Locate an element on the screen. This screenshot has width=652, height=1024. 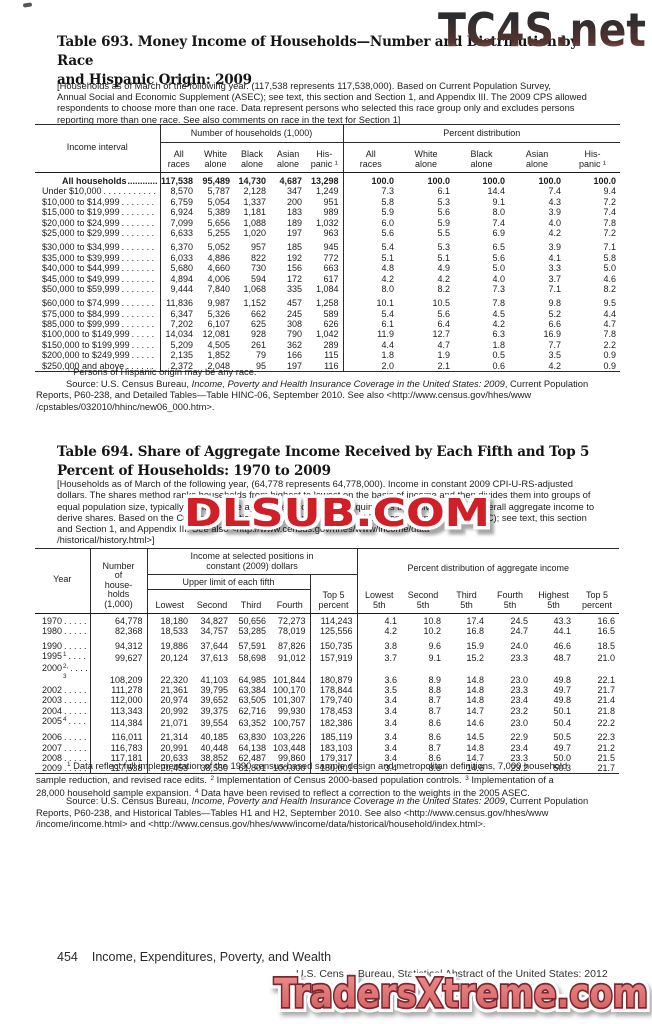
cell: 625 is located at coordinates (258, 324).